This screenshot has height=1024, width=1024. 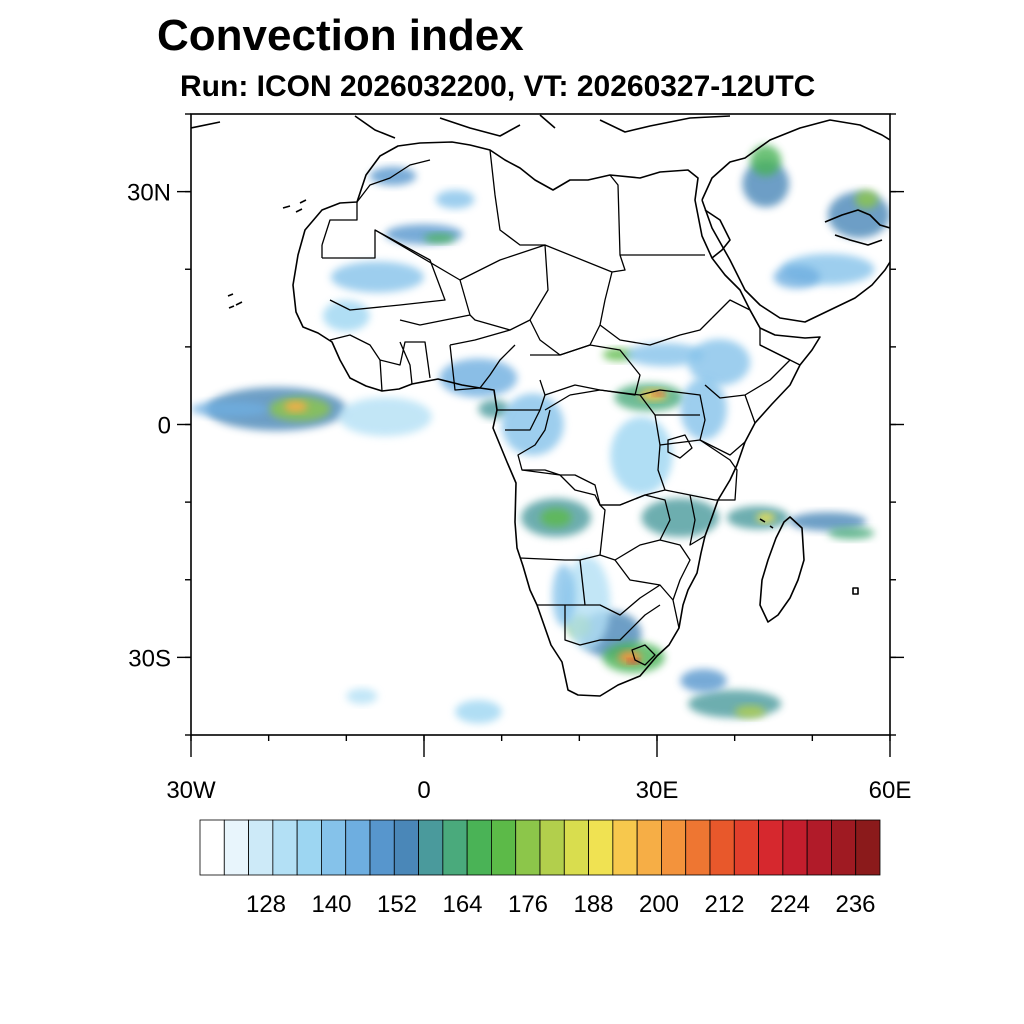 I want to click on lat-tick-label: 0, so click(x=164, y=426).